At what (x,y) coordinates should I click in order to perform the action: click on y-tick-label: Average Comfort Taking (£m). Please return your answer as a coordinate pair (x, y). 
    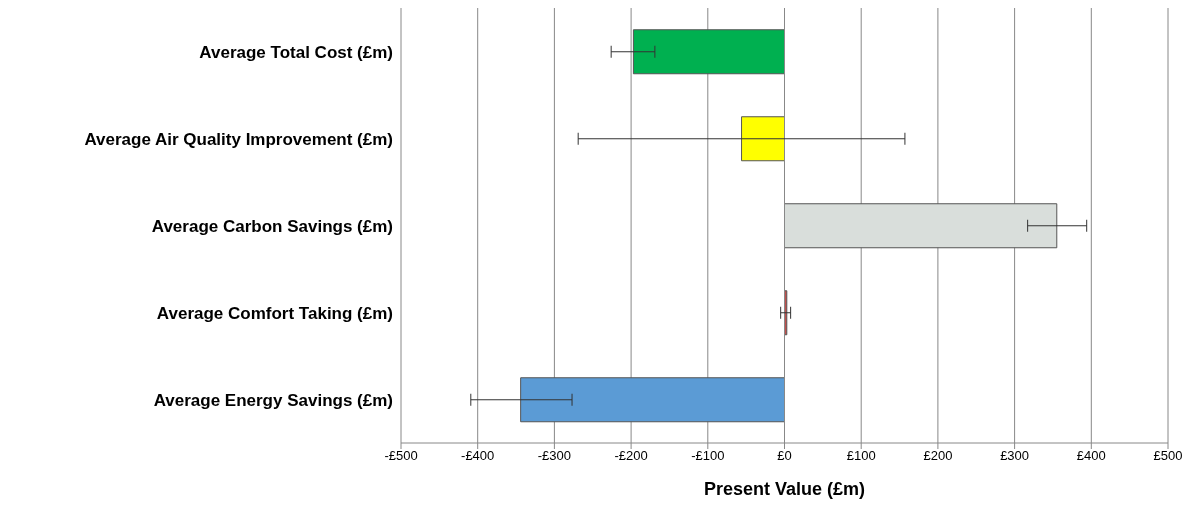
    Looking at the image, I should click on (274, 313).